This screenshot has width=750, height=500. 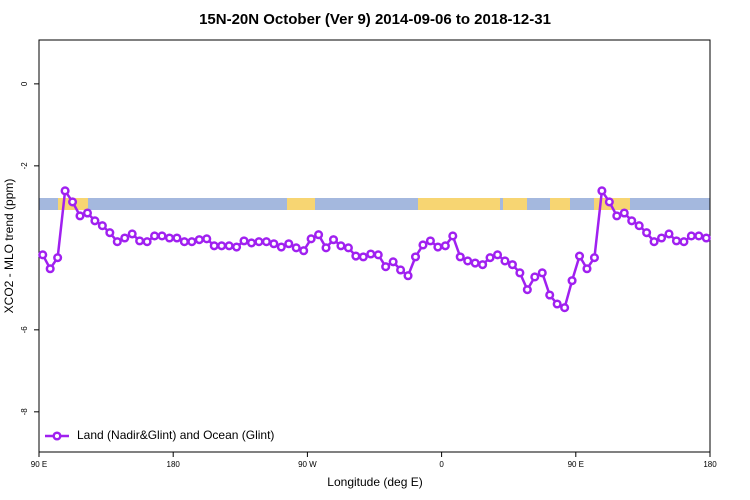 What do you see at coordinates (441, 464) in the screenshot?
I see `x-tick-label: 0` at bounding box center [441, 464].